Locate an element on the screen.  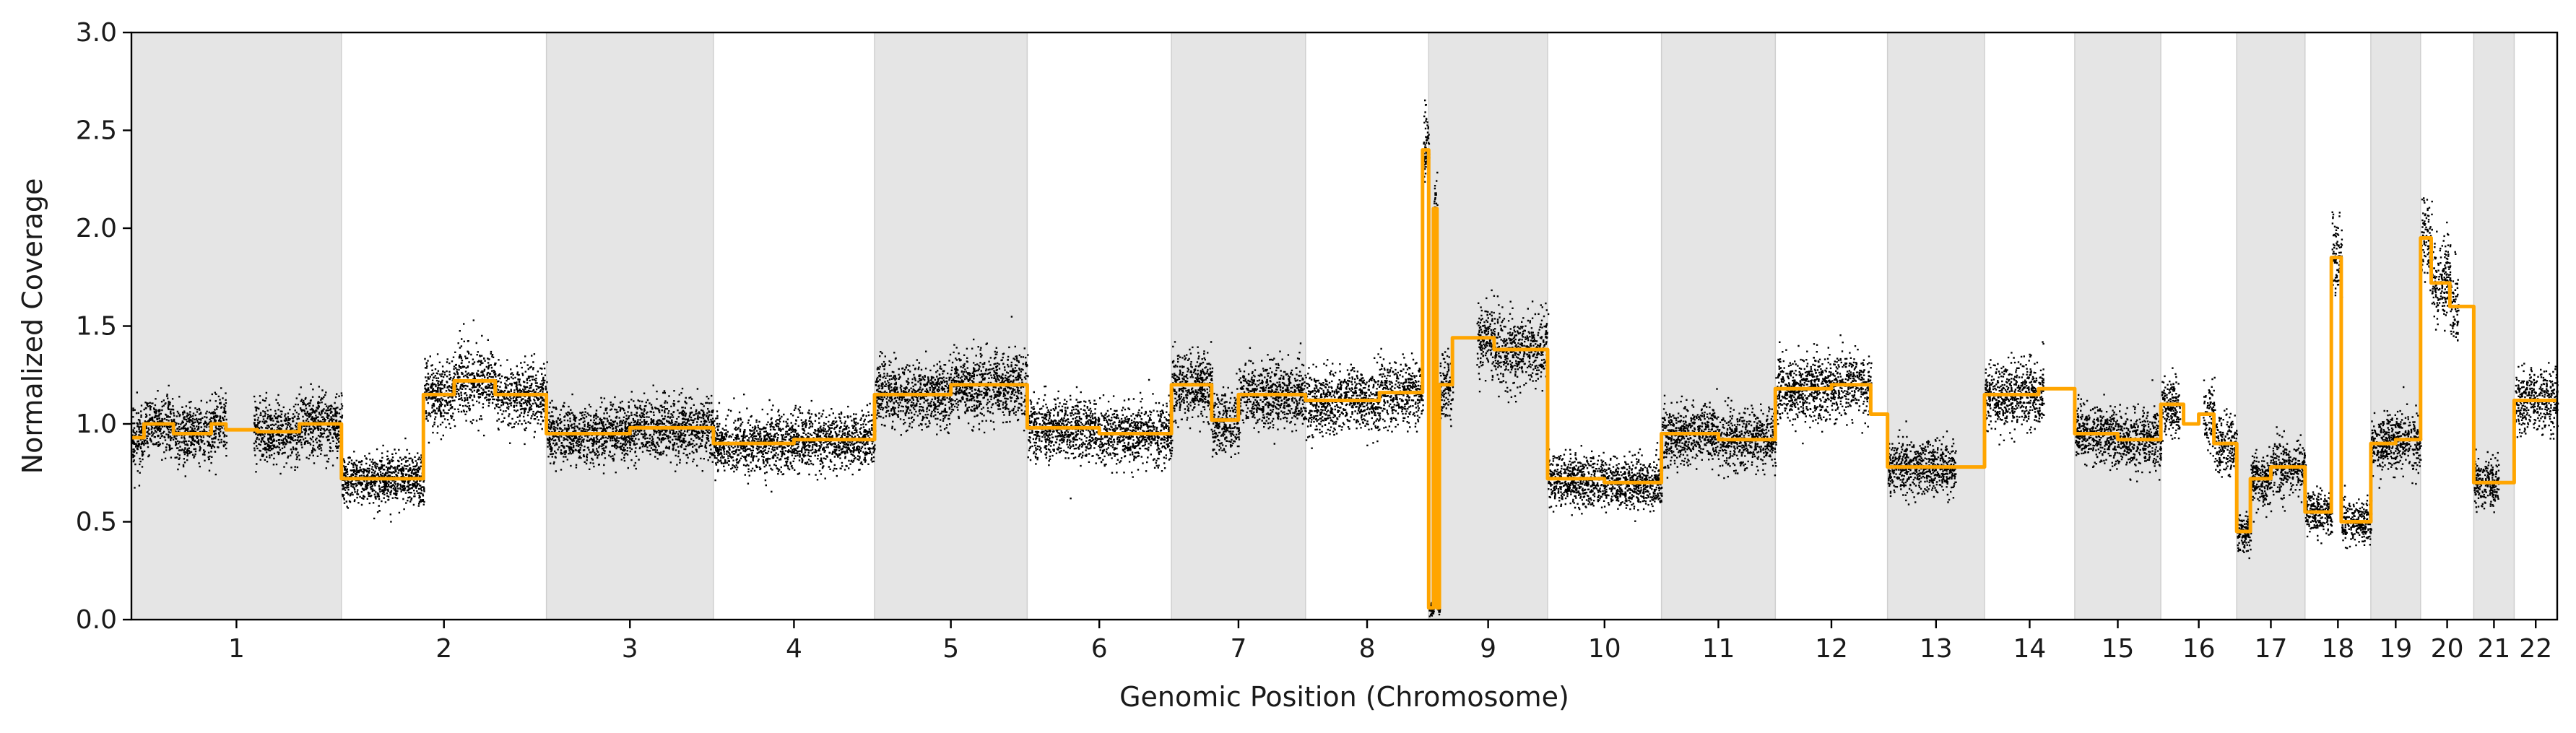
x-tick-label-chr-12: 12 is located at coordinates (1831, 649).